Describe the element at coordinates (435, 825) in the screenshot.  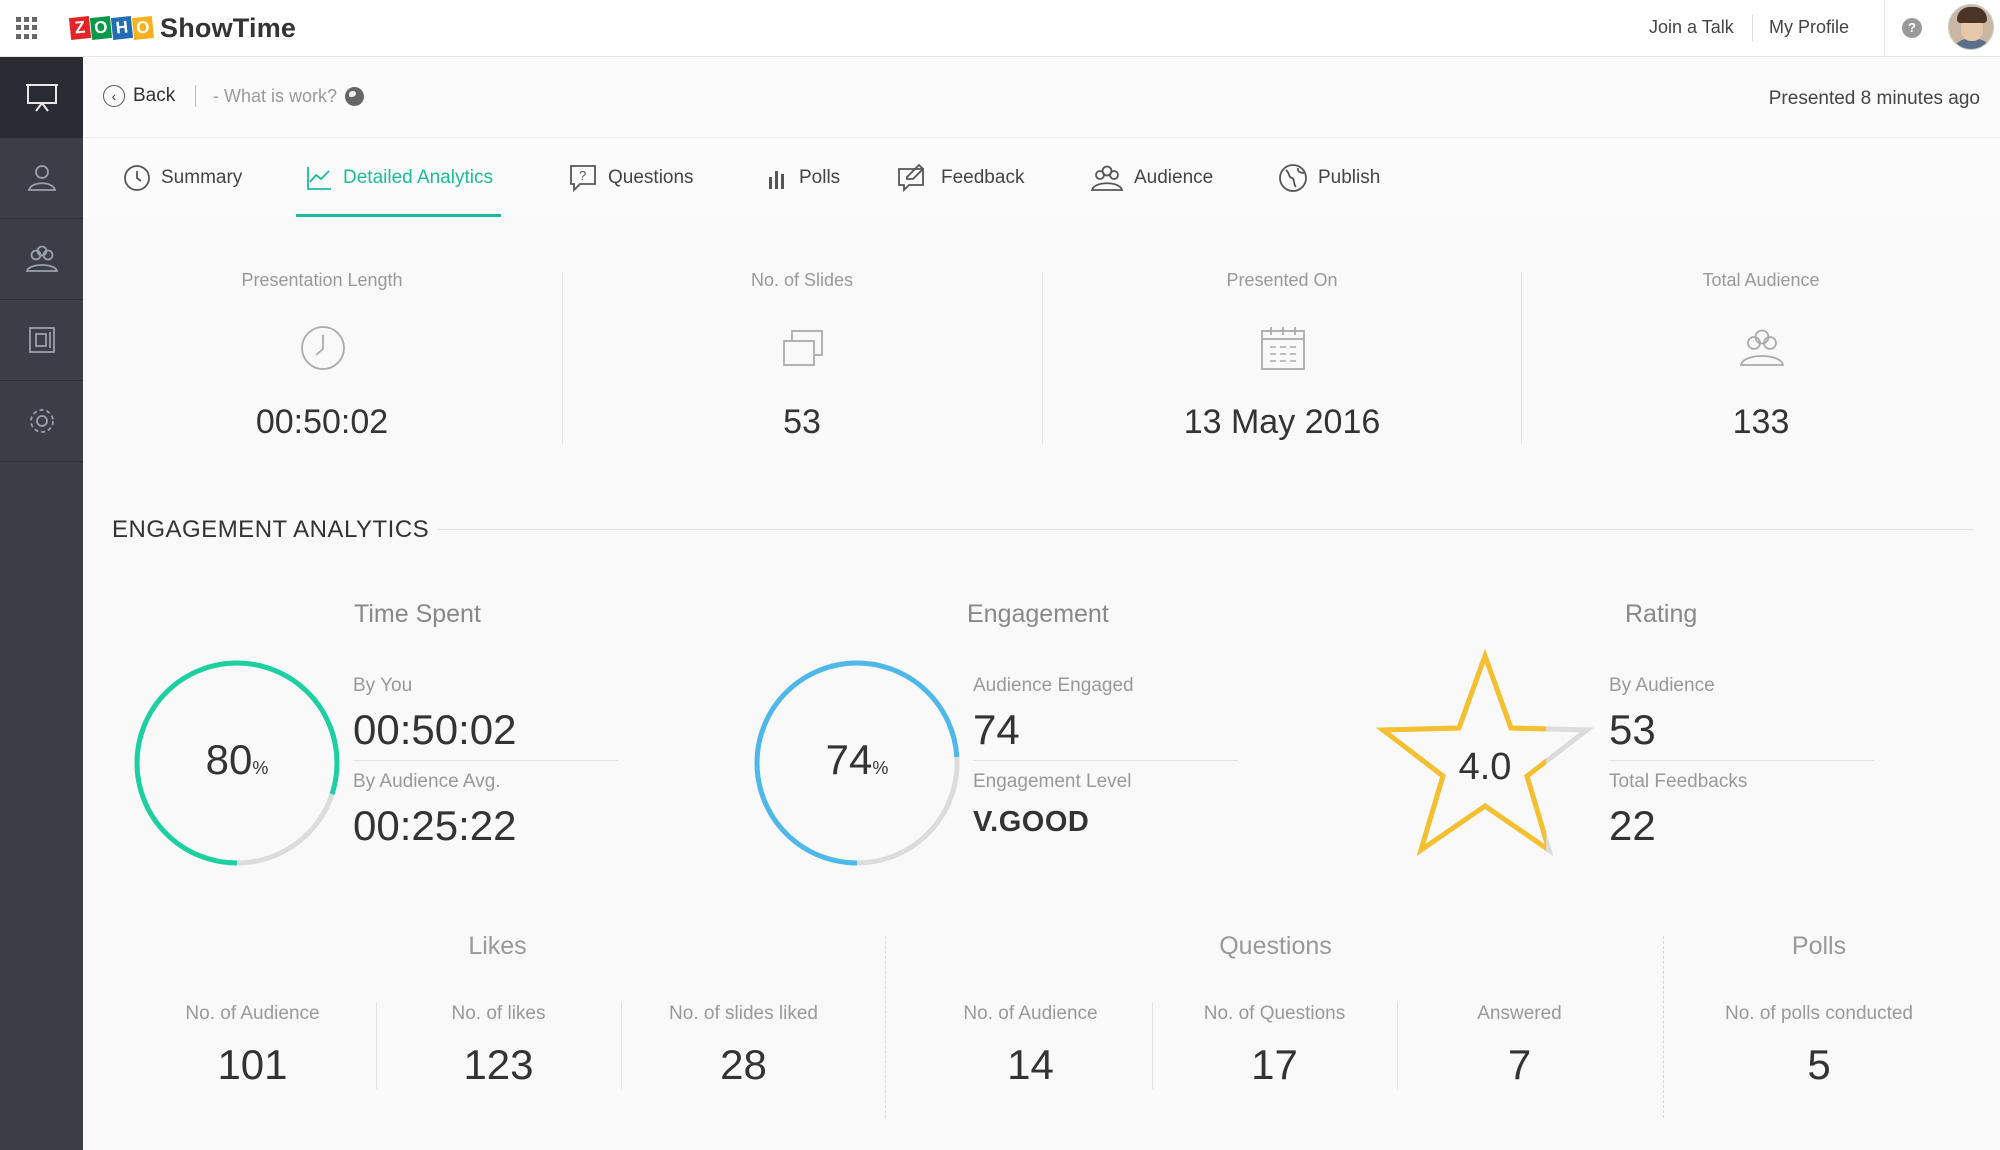
I see `audience-avg-value: 00:25:22` at that location.